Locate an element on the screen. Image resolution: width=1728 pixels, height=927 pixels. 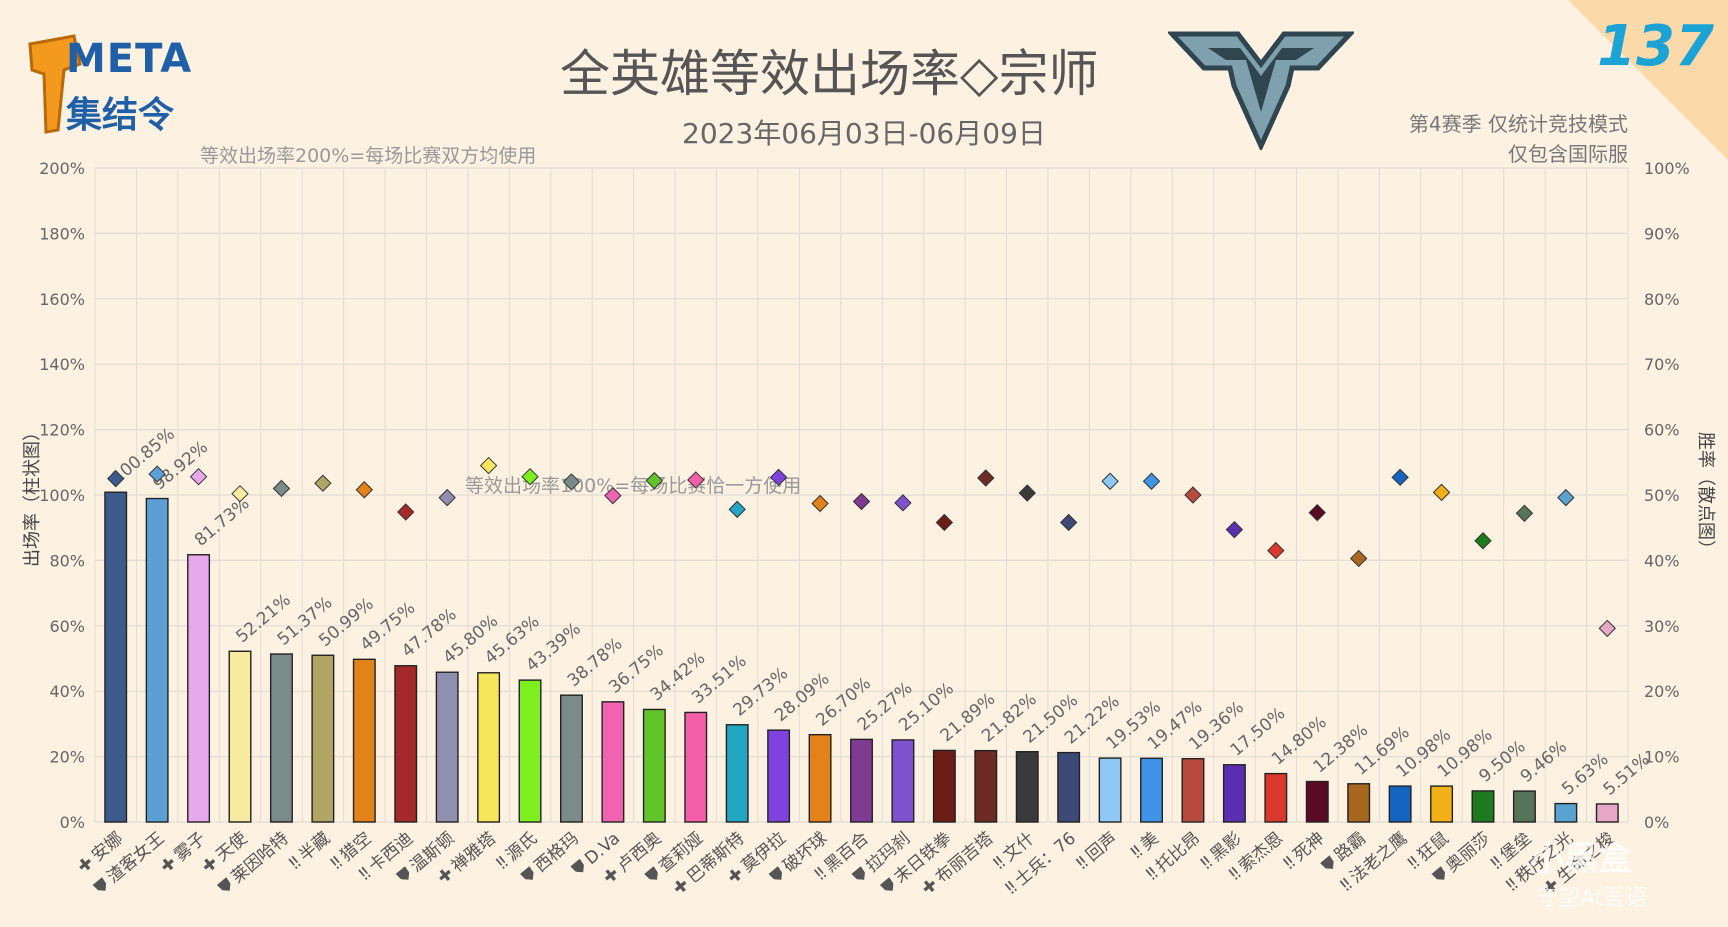
hero-name-label: 禅雅塔 is located at coordinates (474, 853).